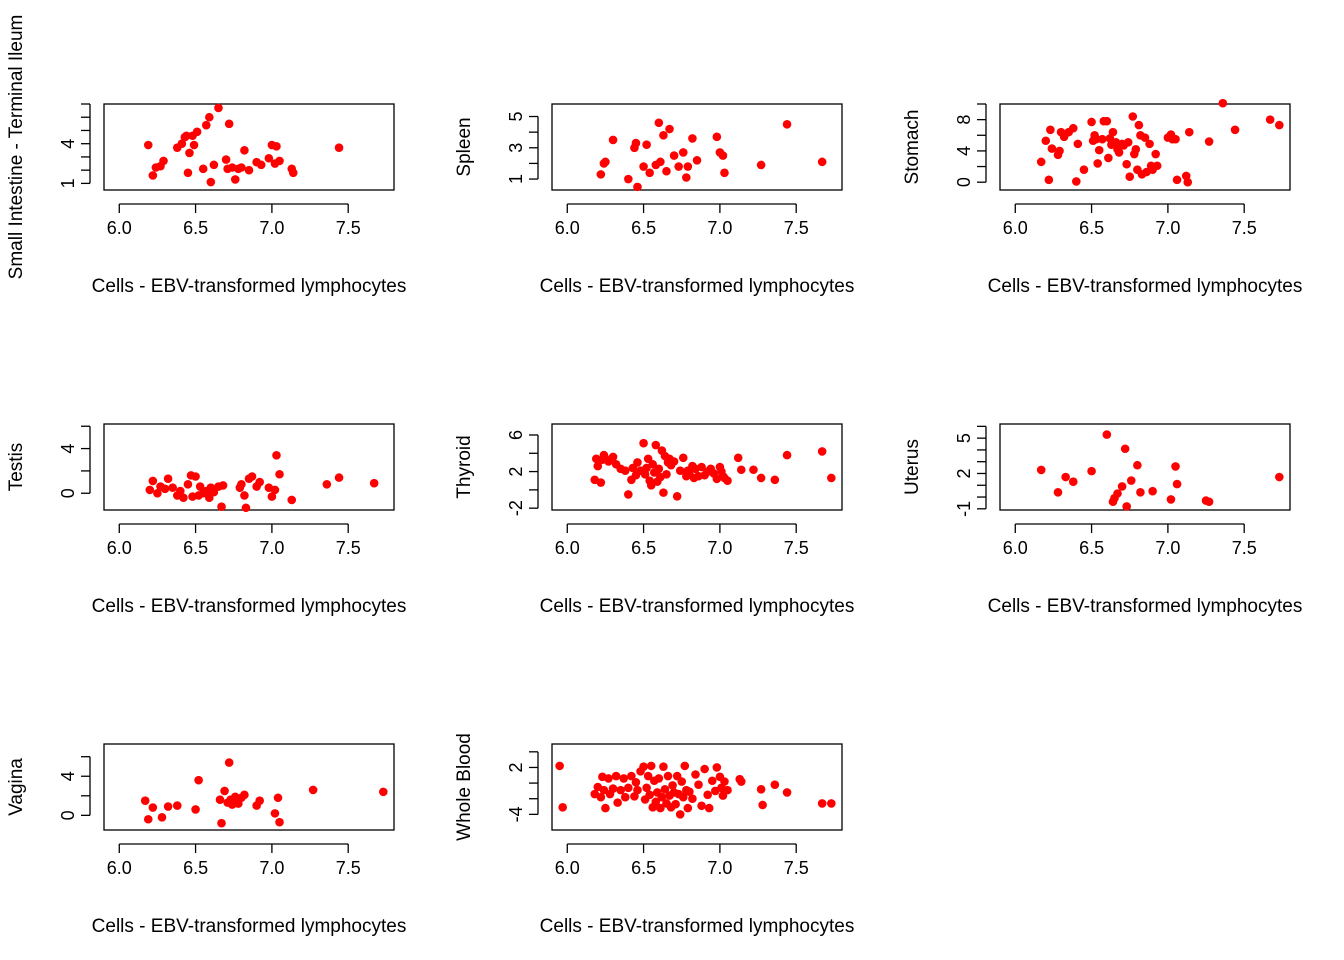 The image size is (1344, 960). Describe the element at coordinates (796, 548) in the screenshot. I see `chart-4-x-tick-label: 7.5` at that location.